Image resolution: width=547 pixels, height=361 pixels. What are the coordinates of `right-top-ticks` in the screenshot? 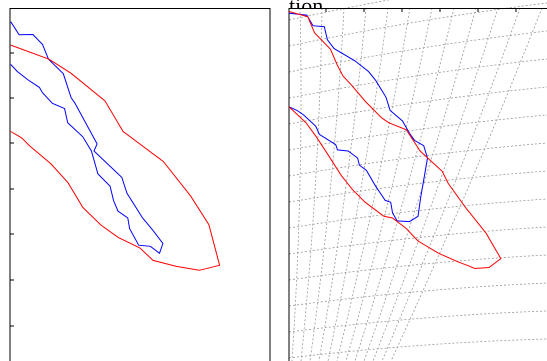 It's located at (421, 10).